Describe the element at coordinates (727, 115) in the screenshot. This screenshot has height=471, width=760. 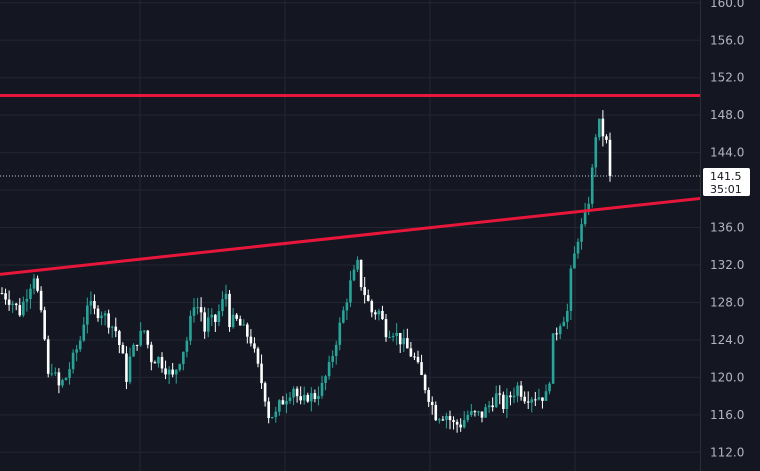
I see `y-tick-label: 148.0` at that location.